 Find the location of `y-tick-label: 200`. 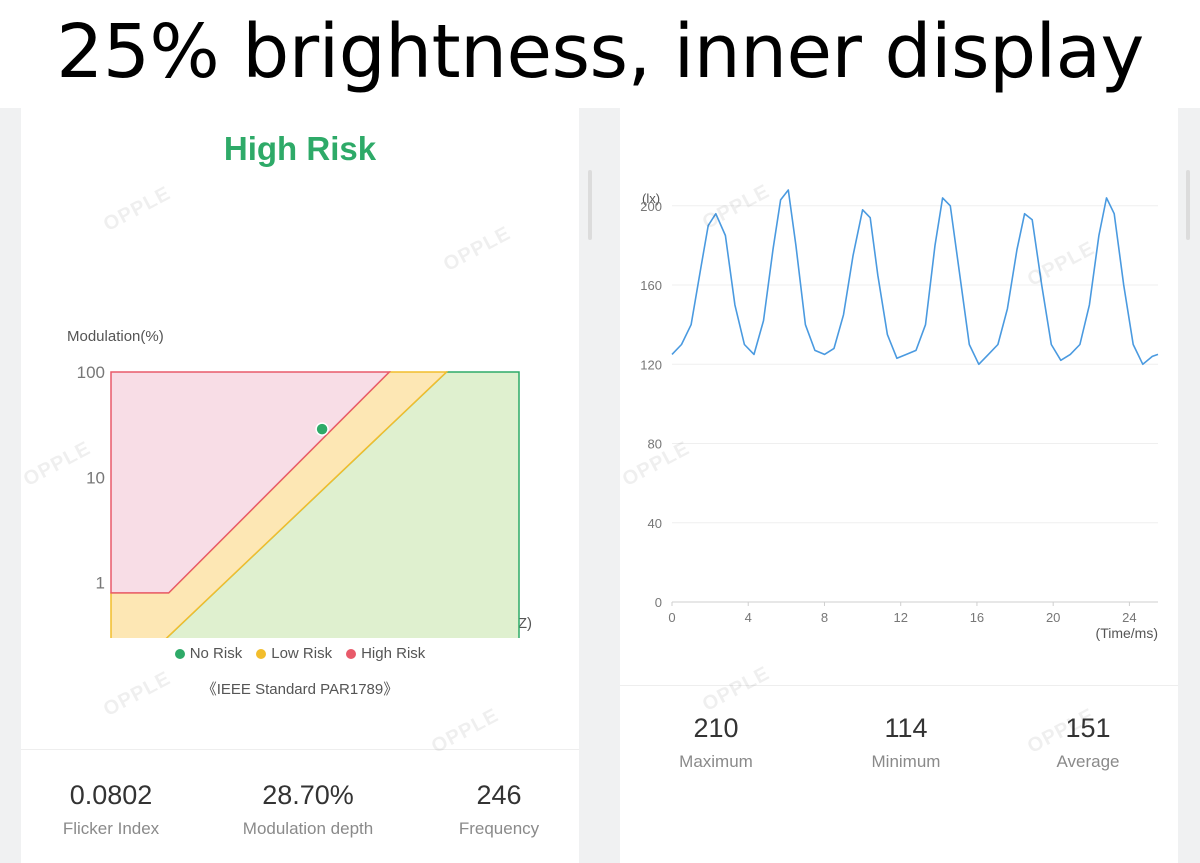

y-tick-label: 200 is located at coordinates (651, 206).